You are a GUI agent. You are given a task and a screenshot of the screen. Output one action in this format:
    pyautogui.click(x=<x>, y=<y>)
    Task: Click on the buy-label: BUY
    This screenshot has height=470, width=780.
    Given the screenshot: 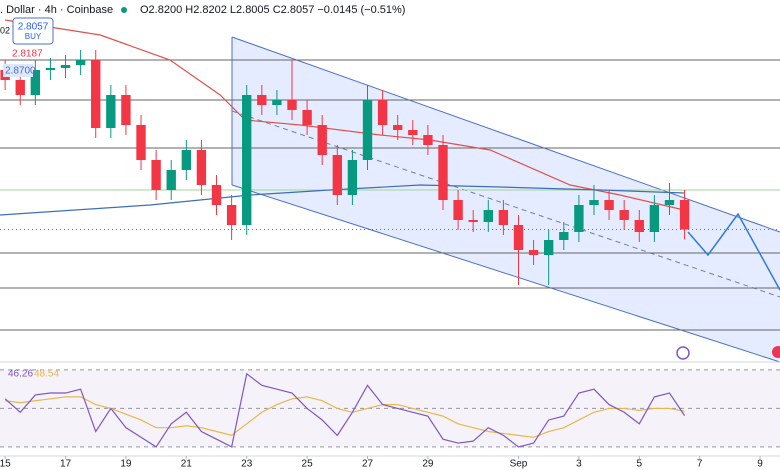 What is the action you would take?
    pyautogui.click(x=33, y=36)
    